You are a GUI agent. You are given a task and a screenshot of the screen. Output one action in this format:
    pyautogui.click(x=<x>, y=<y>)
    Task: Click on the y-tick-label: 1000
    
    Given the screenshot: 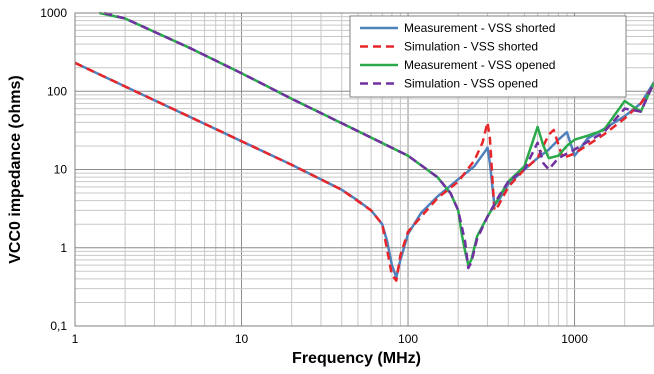 What is the action you would take?
    pyautogui.click(x=53, y=13)
    